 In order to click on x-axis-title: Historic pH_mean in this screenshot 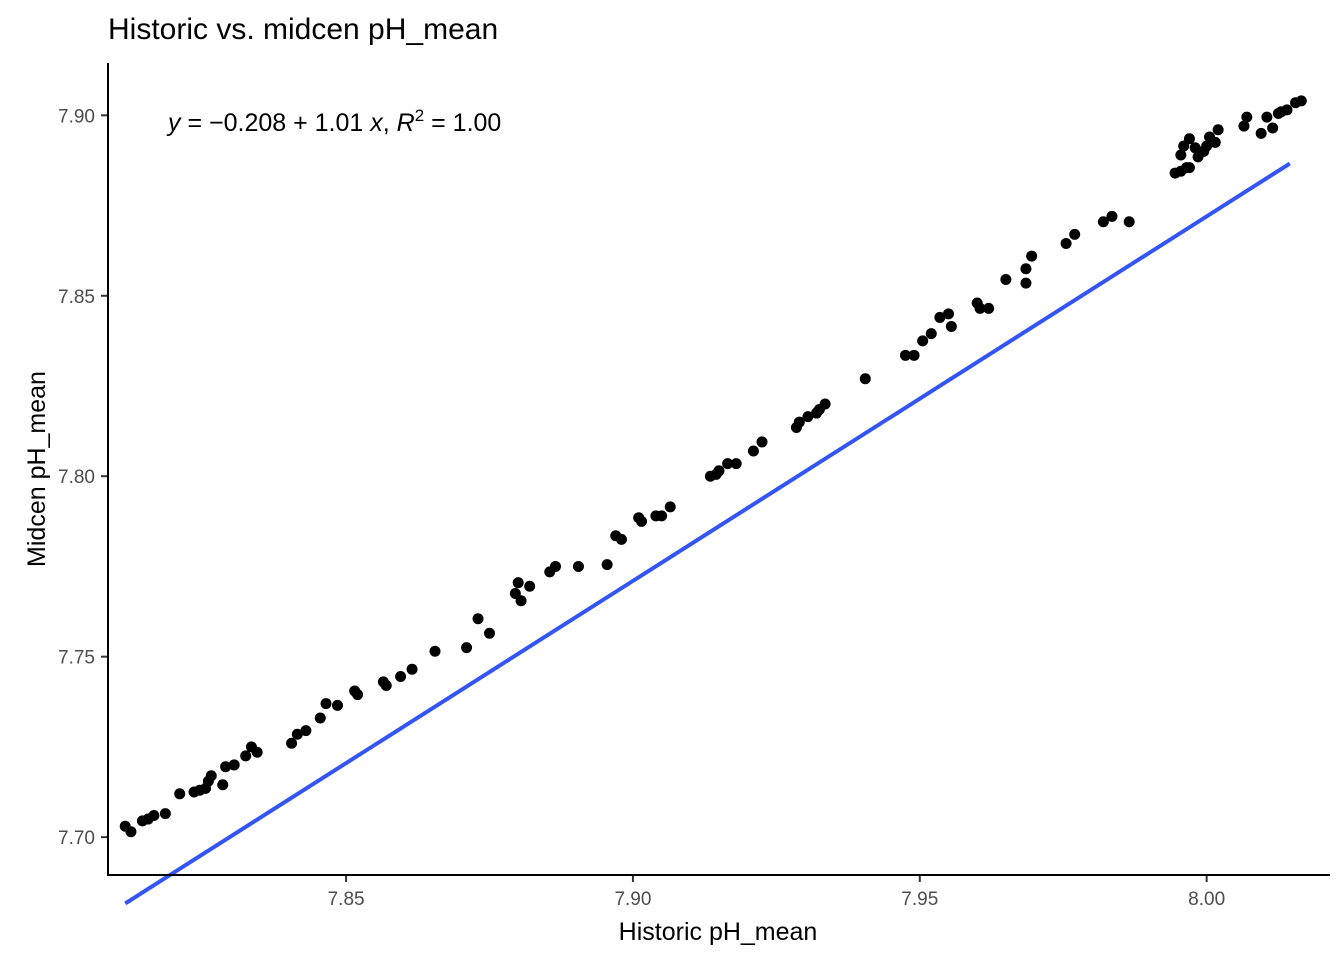, I will do `click(718, 932)`.